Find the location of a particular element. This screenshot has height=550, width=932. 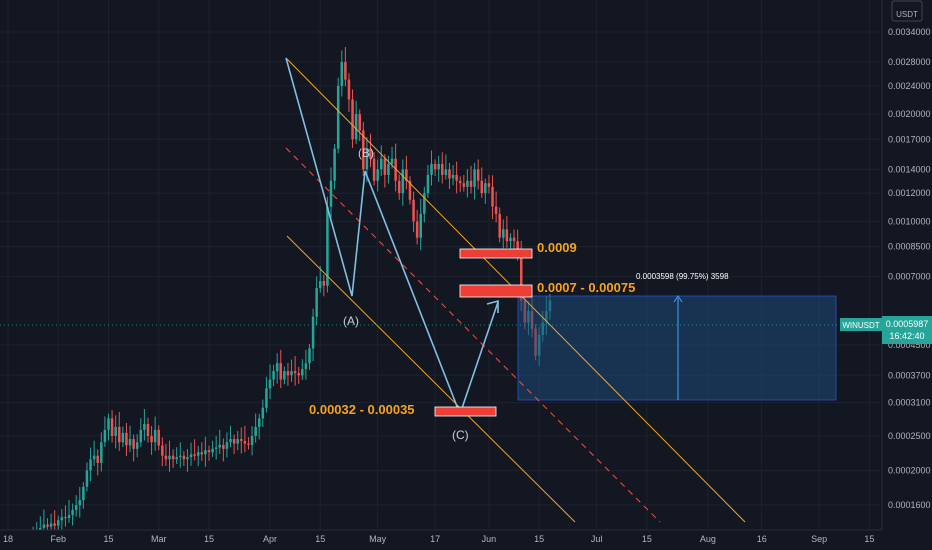

price-tag: WINUSDT 0.0005987 16:42:40 is located at coordinates (886, 330).